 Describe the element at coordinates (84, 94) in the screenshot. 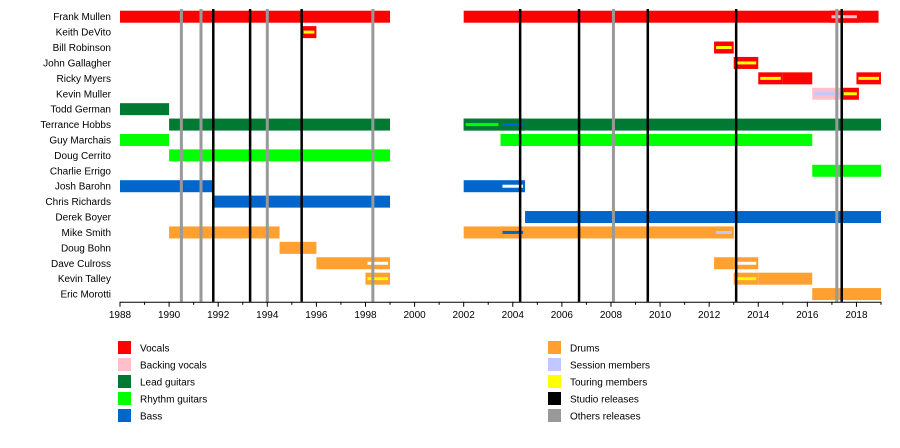

I see `member-name-kevin-muller: Kevin Muller` at that location.